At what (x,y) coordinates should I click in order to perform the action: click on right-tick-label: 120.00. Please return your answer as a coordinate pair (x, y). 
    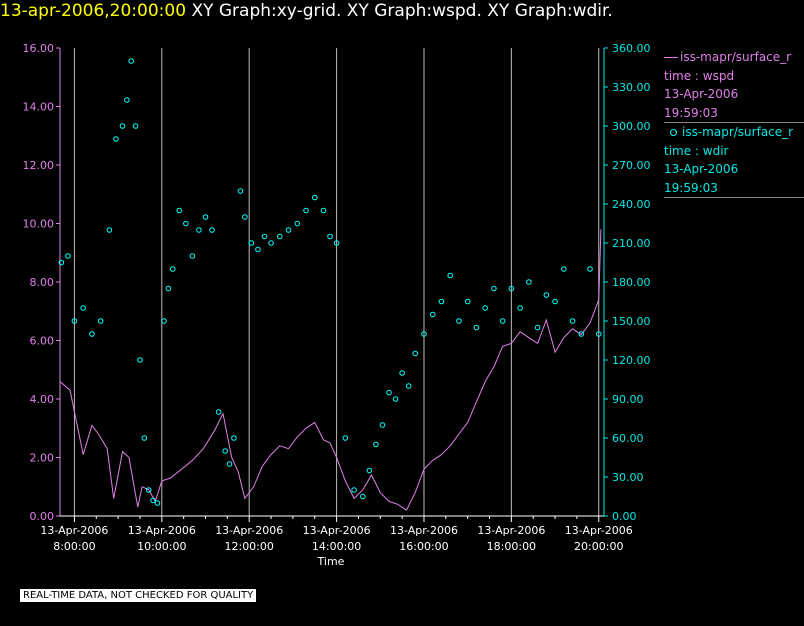
    Looking at the image, I should click on (631, 360).